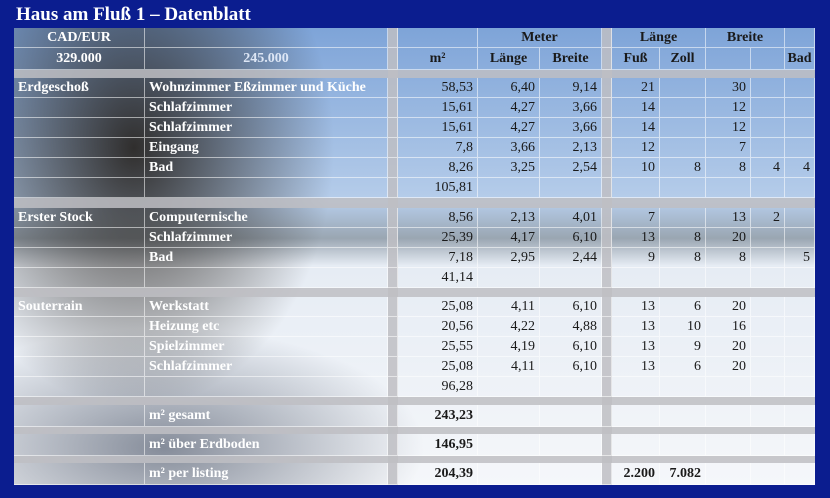 Image resolution: width=830 pixels, height=498 pixels. I want to click on value-cell: 4,19, so click(509, 347).